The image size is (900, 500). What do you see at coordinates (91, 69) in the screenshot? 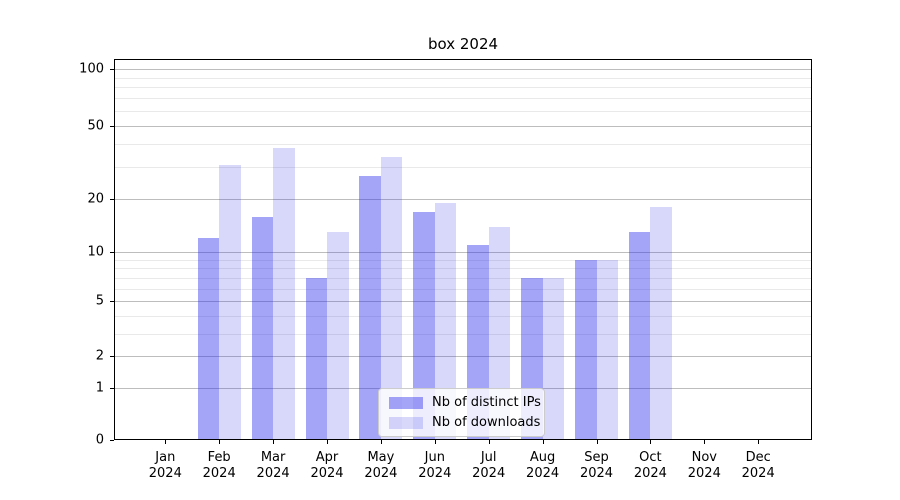
I see `y-tick-label: 100` at bounding box center [91, 69].